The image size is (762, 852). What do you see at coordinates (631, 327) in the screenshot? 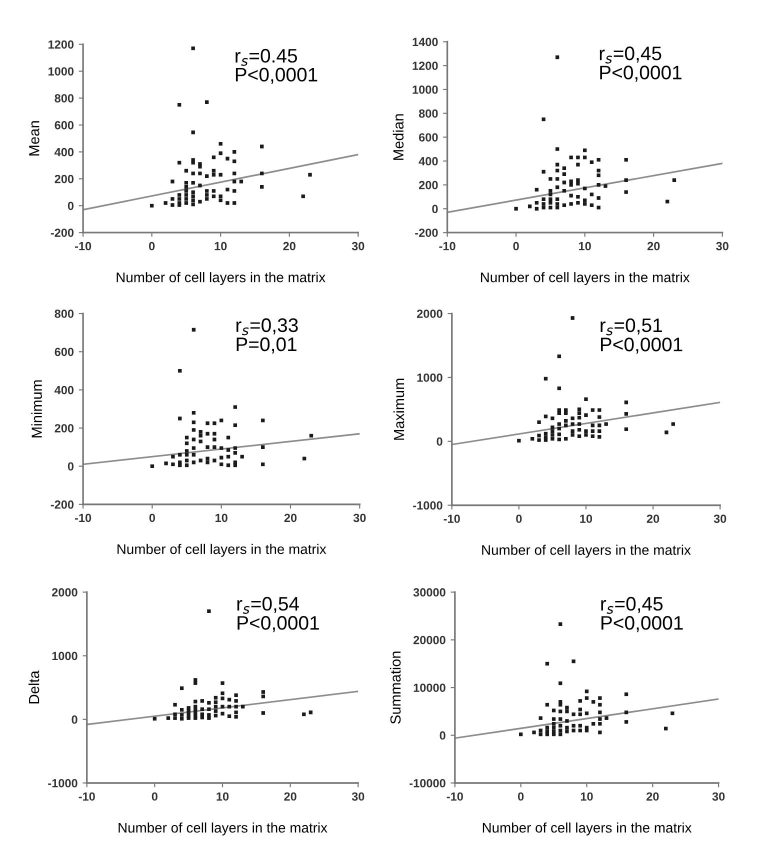
I see `annotation: r$_{s}$=0,51` at bounding box center [631, 327].